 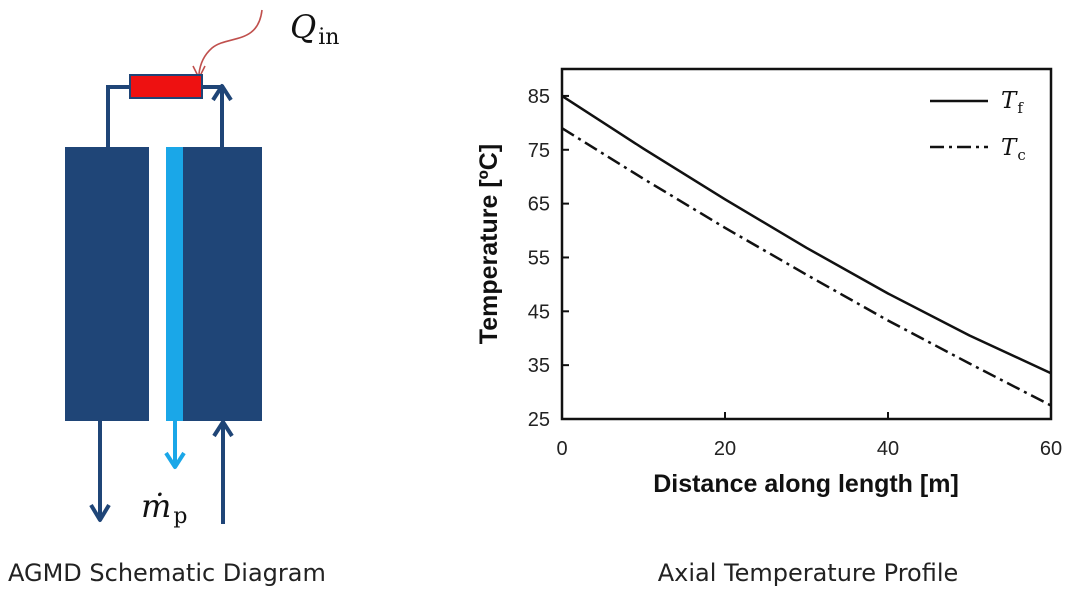 What do you see at coordinates (1013, 149) in the screenshot?
I see `legend-label-tc: Tc` at bounding box center [1013, 149].